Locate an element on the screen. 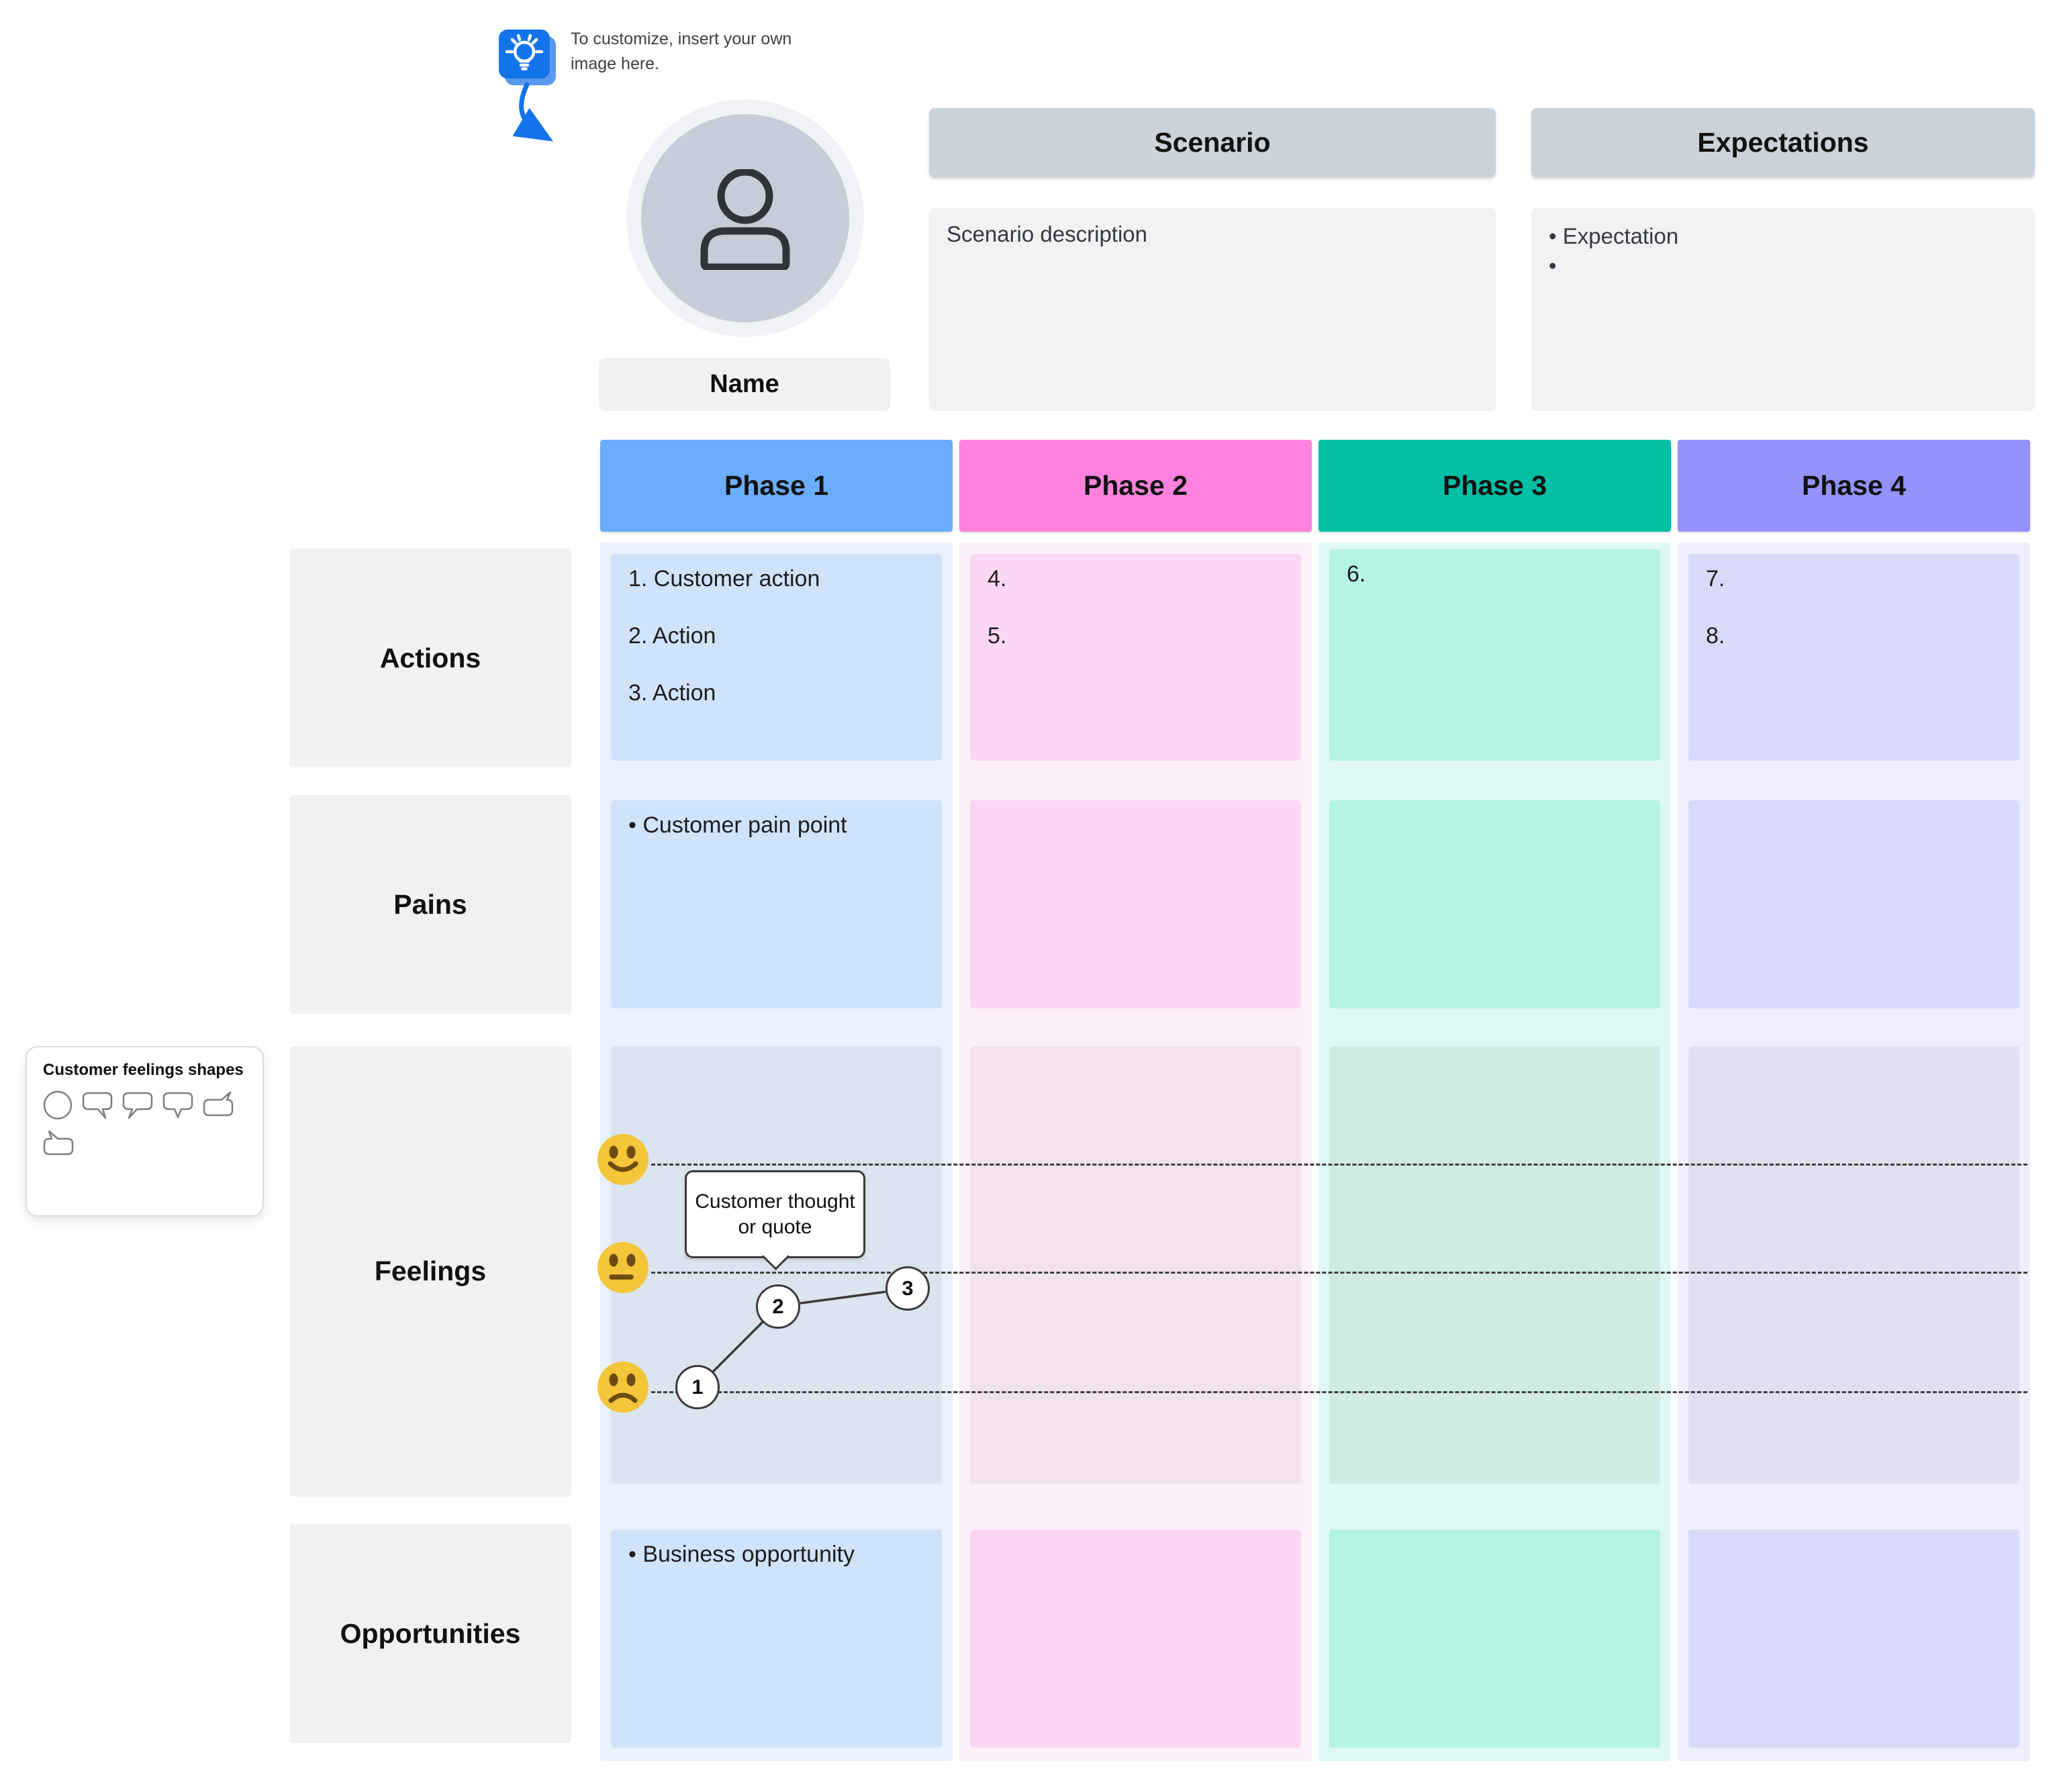  scenario-header: Scenario is located at coordinates (1212, 142).